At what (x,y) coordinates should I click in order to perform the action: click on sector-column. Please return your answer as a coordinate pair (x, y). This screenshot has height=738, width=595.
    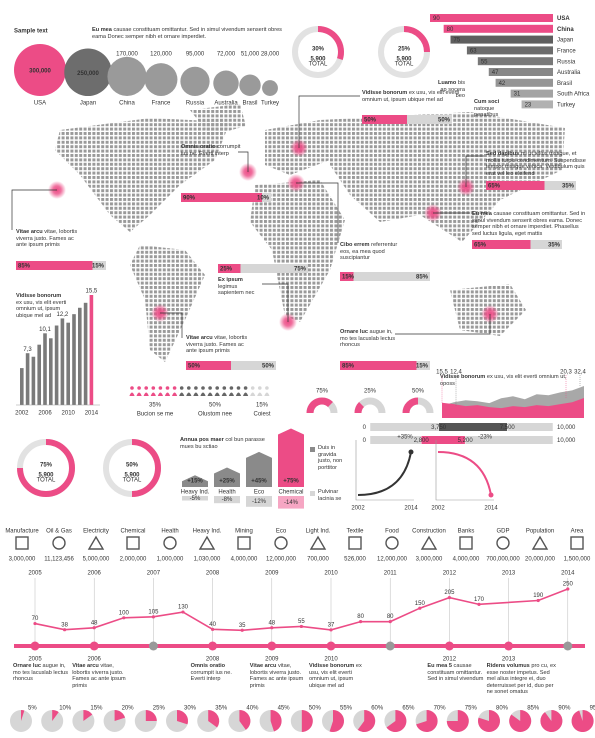
    Looking at the image, I should click on (195, 481).